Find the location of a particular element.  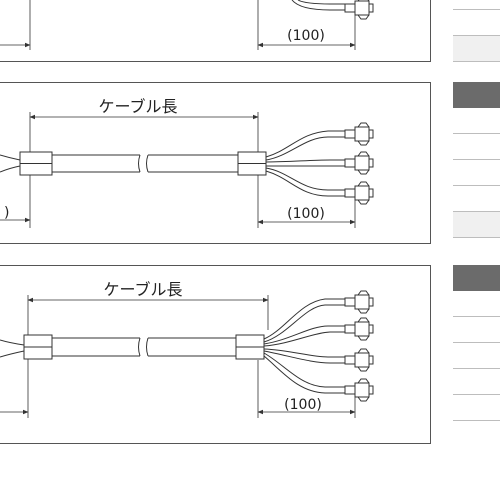

spec-table-middle is located at coordinates (476, 160).